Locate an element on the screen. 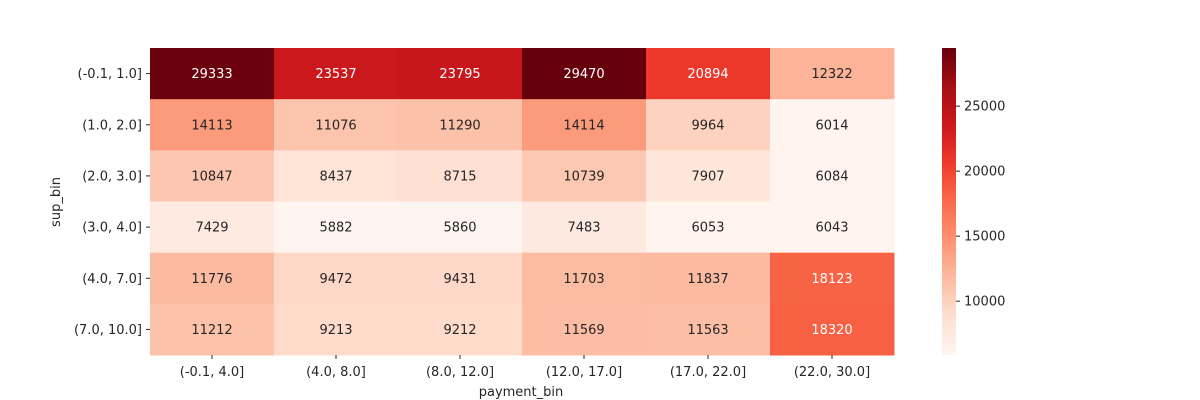 This screenshot has width=1200, height=400. cell-value-label: 6053 is located at coordinates (707, 228).